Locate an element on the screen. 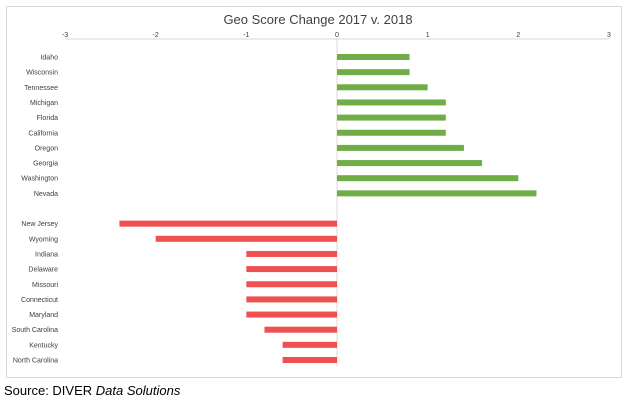 The height and width of the screenshot is (402, 636). x-tick-label: -3 is located at coordinates (65, 35).